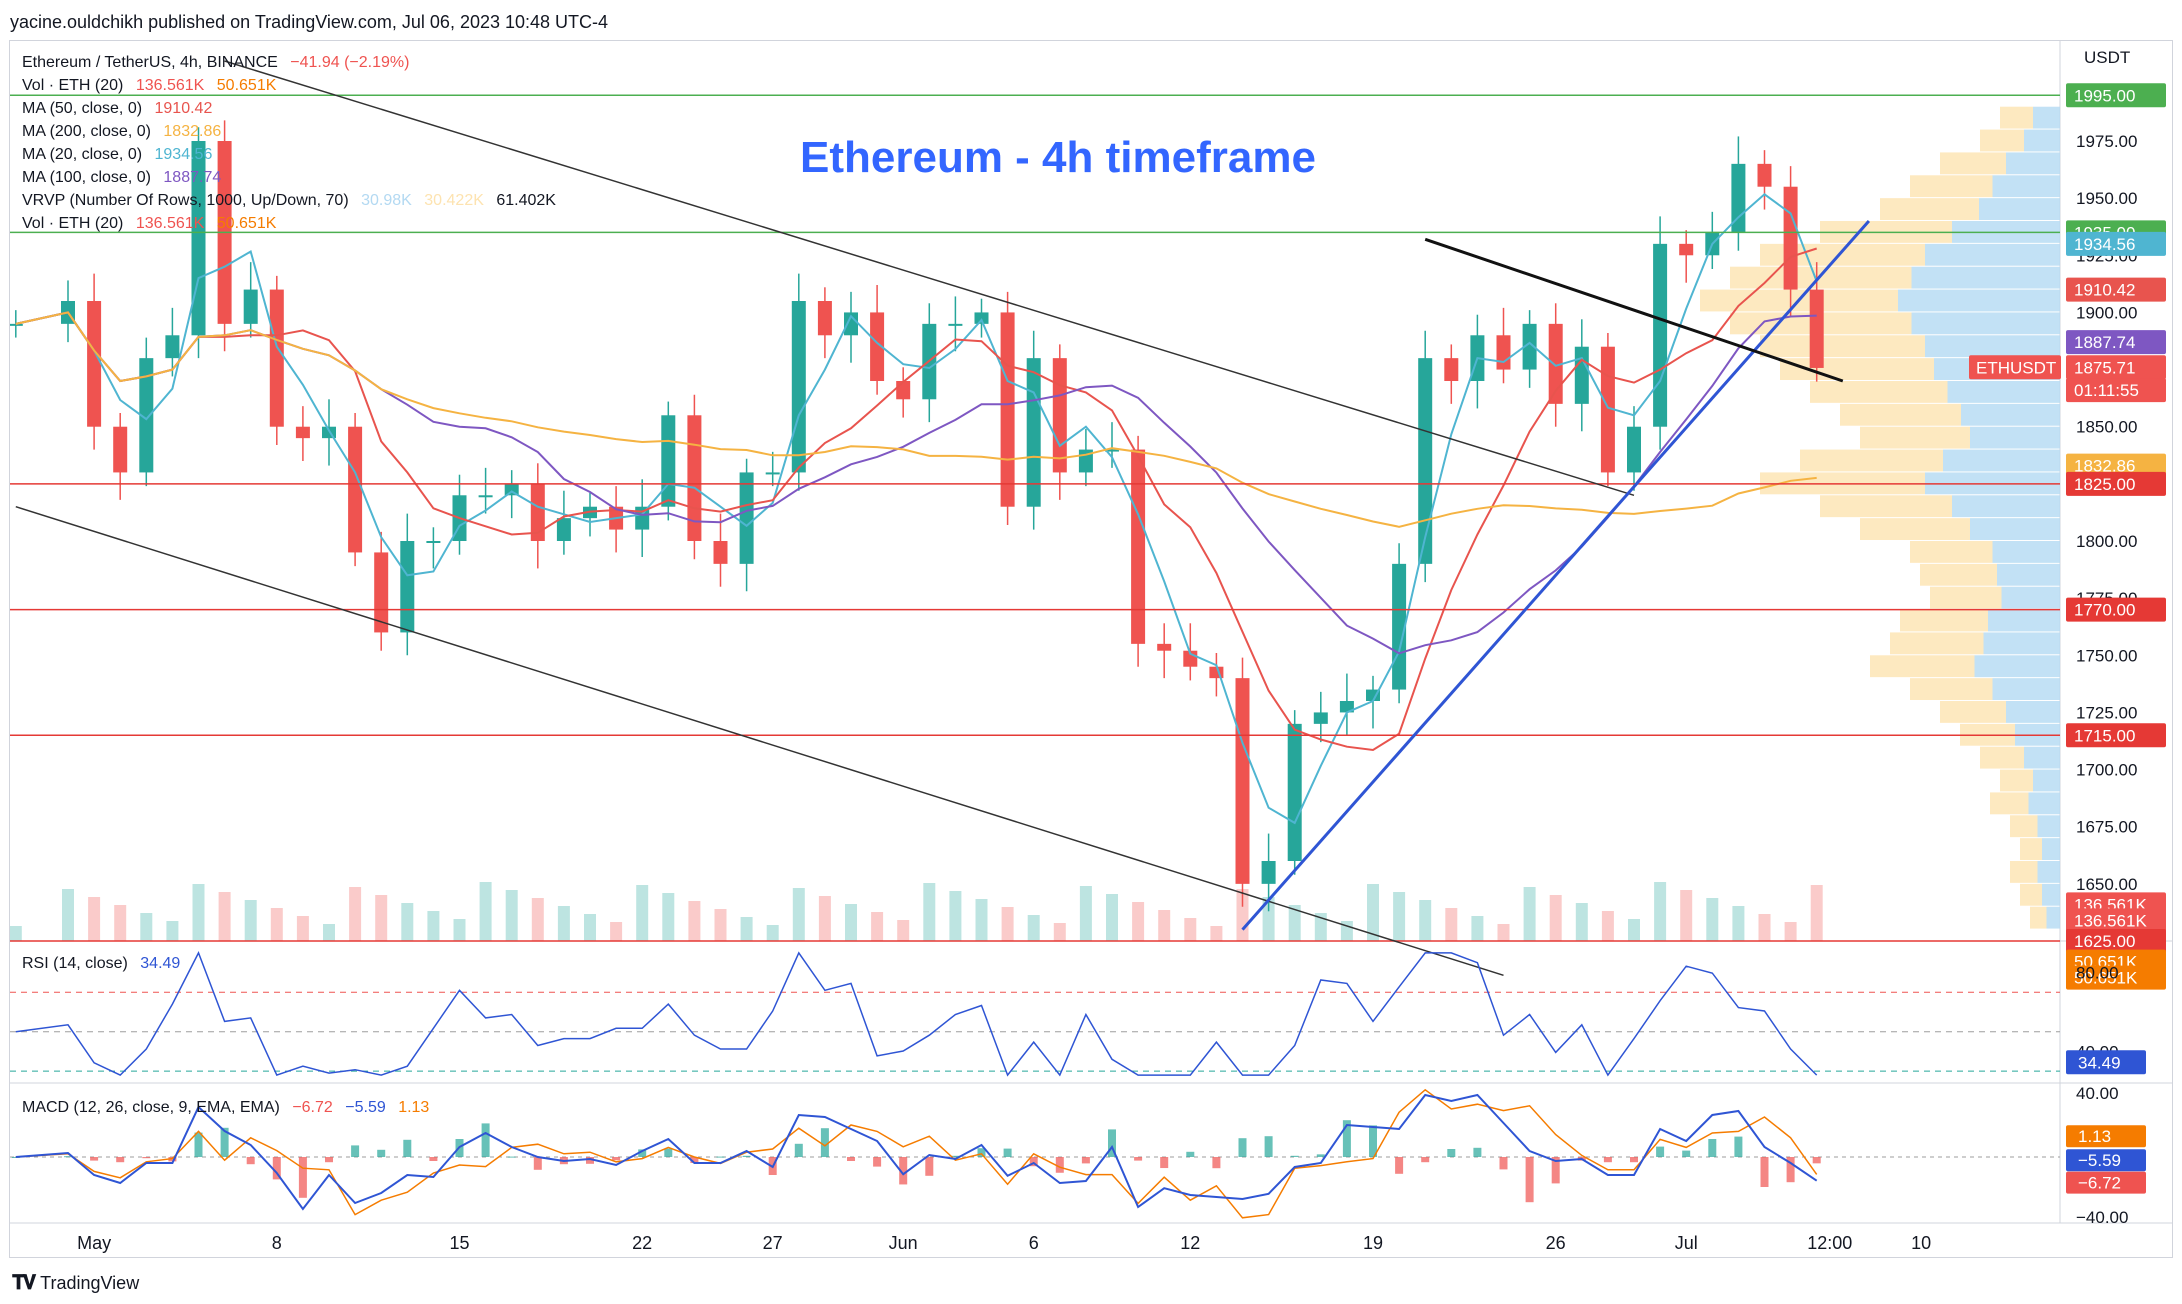 The height and width of the screenshot is (1304, 2182). What do you see at coordinates (2110, 920) in the screenshot?
I see `axis-badge-14: 136.561K` at bounding box center [2110, 920].